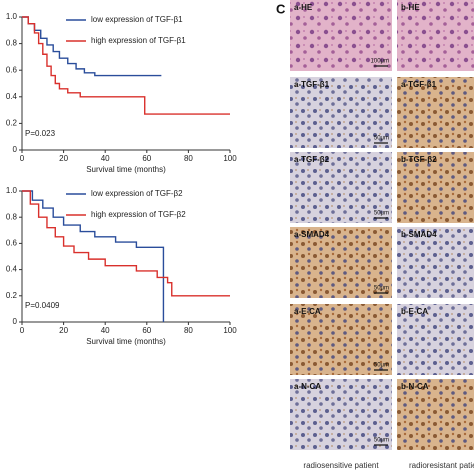 Image resolution: width=474 pixels, height=474 pixels. What do you see at coordinates (40, 133) in the screenshot?
I see `annotation: P=0.023` at bounding box center [40, 133].